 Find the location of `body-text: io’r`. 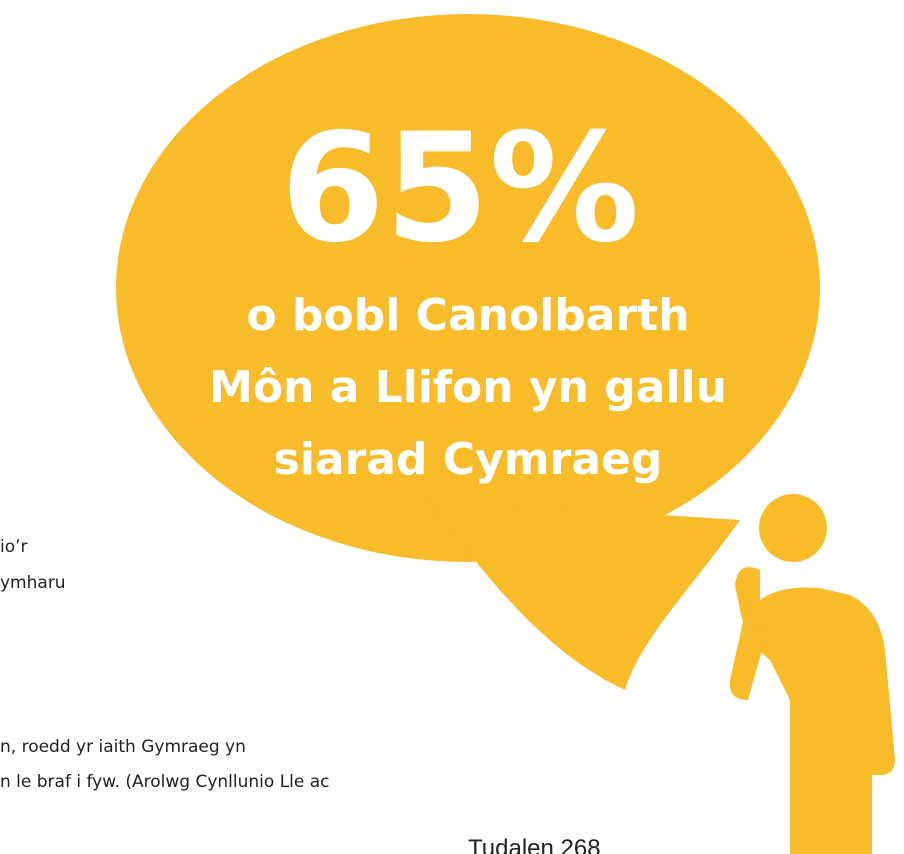

body-text: io’r is located at coordinates (14, 547).